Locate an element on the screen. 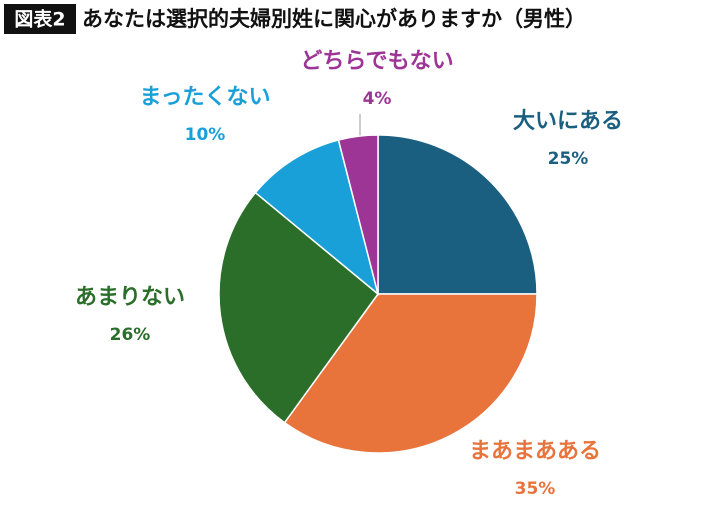 Image resolution: width=720 pixels, height=505 pixels. badge: 図表2 is located at coordinates (39, 19).